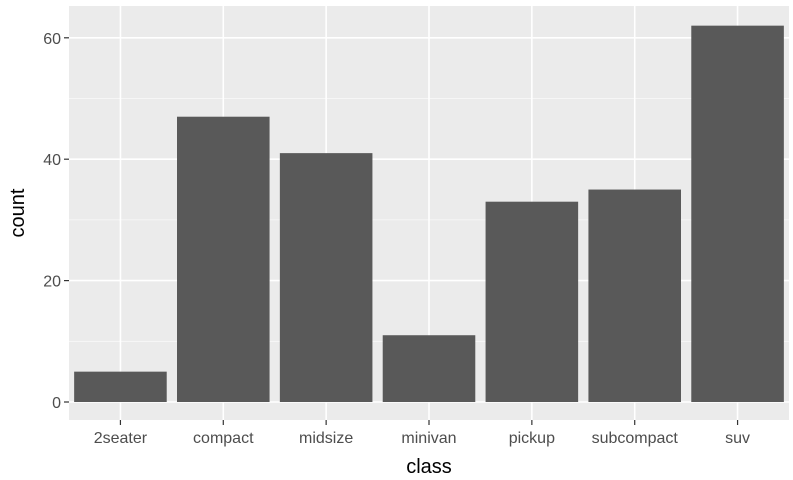 Image resolution: width=793 pixels, height=480 pixels. I want to click on y-tick-label: 20, so click(52, 282).